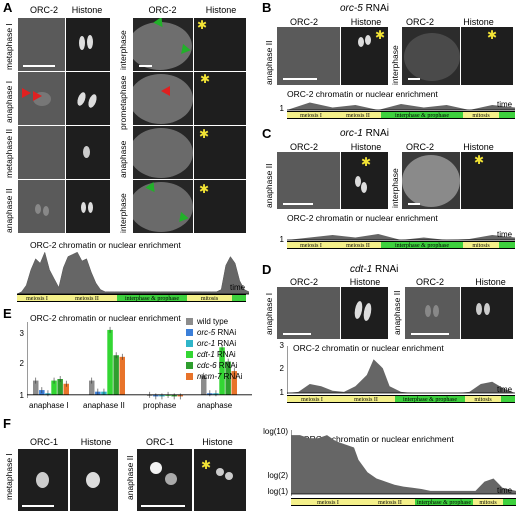  I want to click on y-tick-label: 2, so click(281, 368).